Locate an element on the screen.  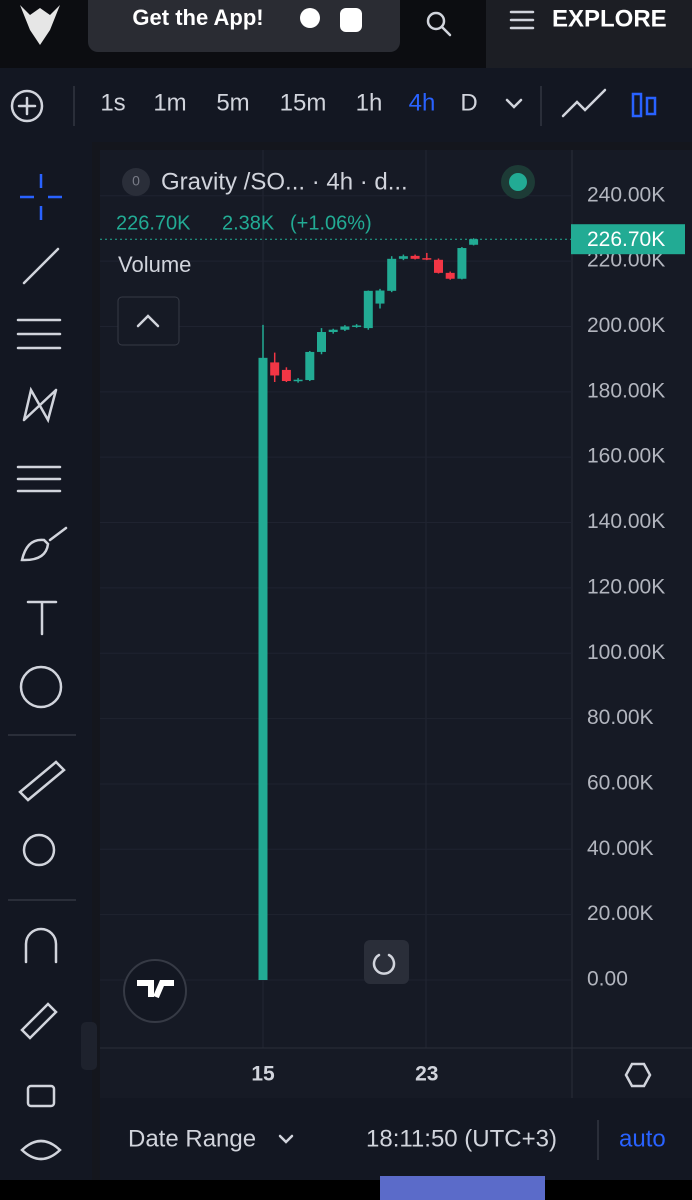
reset-icon is located at coordinates (384, 964).